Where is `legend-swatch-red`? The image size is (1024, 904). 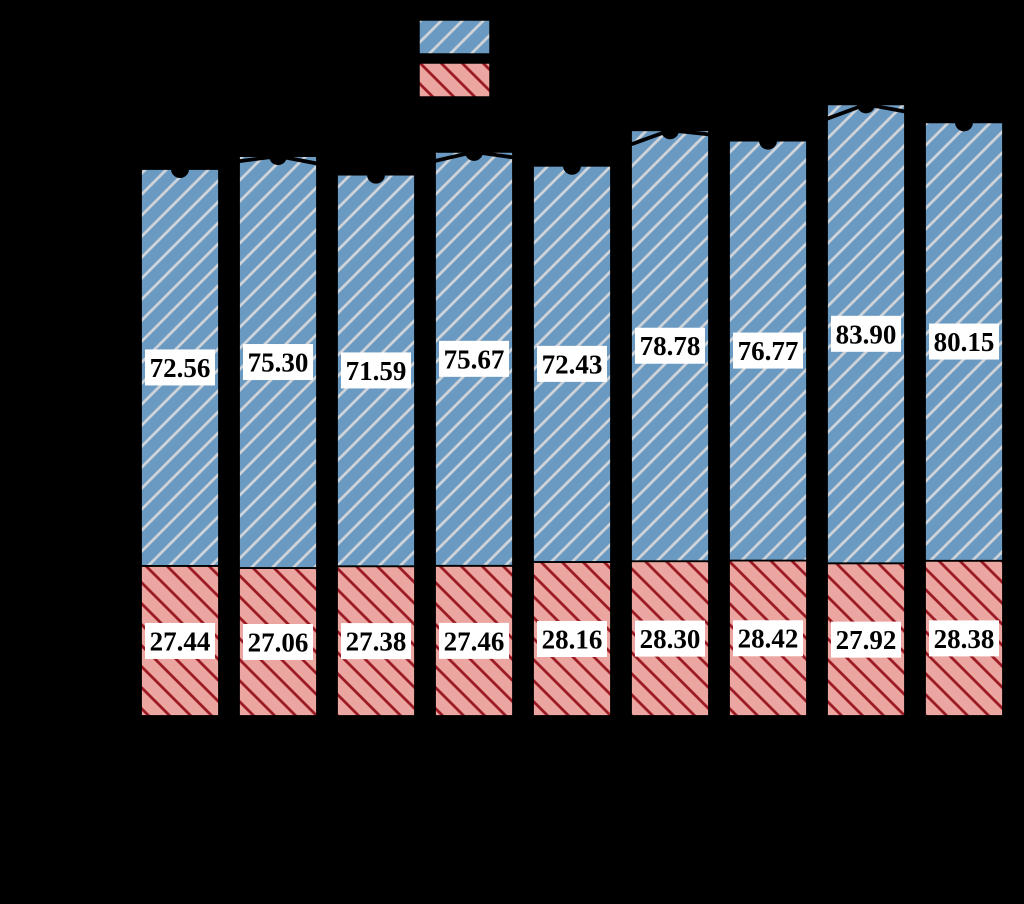 legend-swatch-red is located at coordinates (454, 80).